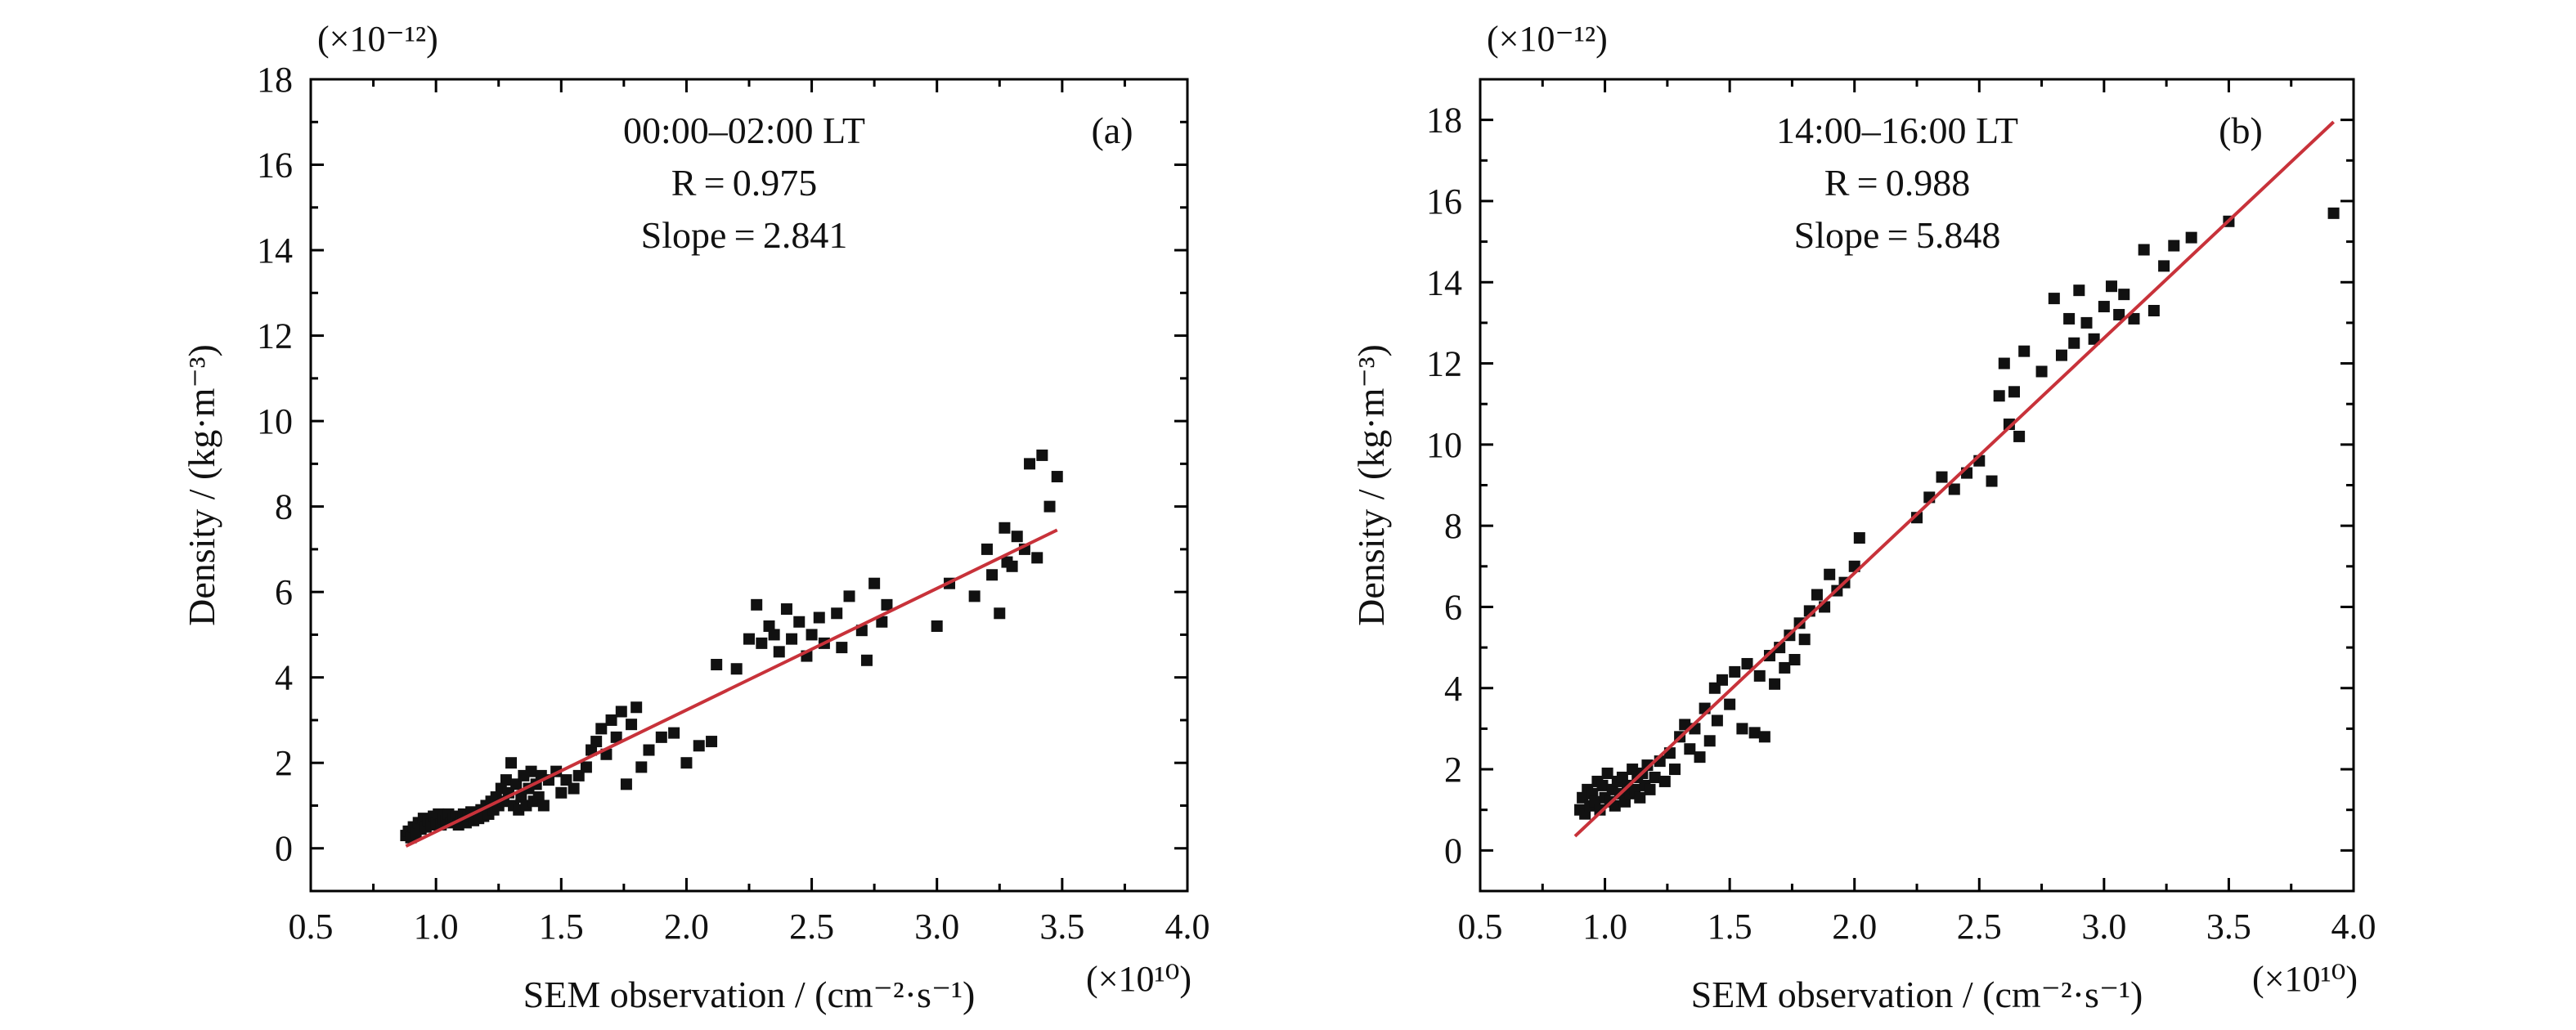  I want to click on x-tick-label: 1.5, so click(562, 927).